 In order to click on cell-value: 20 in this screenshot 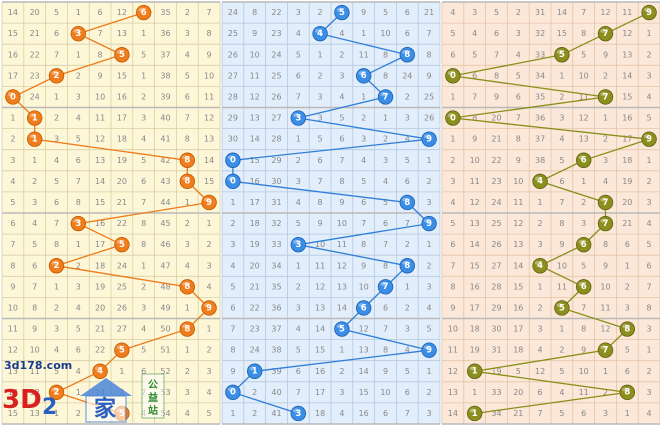, I will do `click(122, 181)`.